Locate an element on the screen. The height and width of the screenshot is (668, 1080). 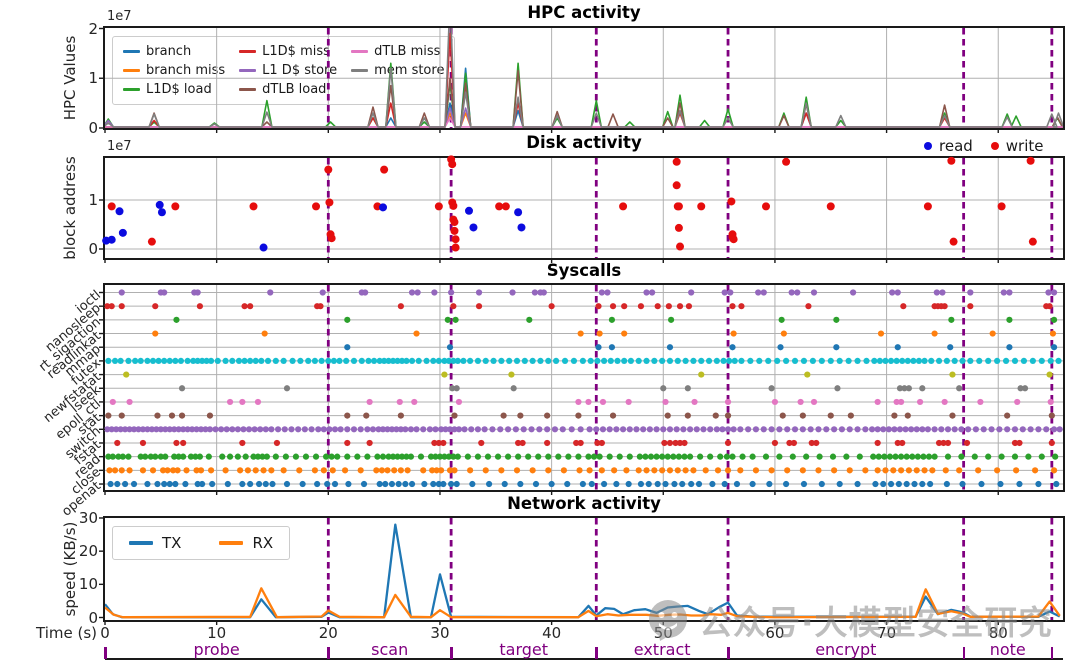
phase-label-scan: scan is located at coordinates (390, 649).